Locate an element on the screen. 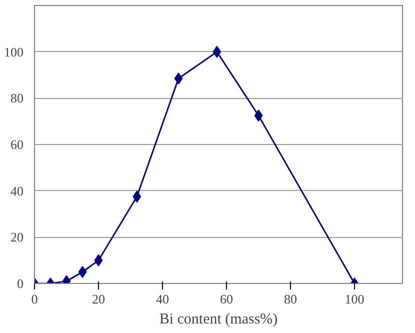 The image size is (415, 333). x-tick-label: 100 is located at coordinates (354, 299).